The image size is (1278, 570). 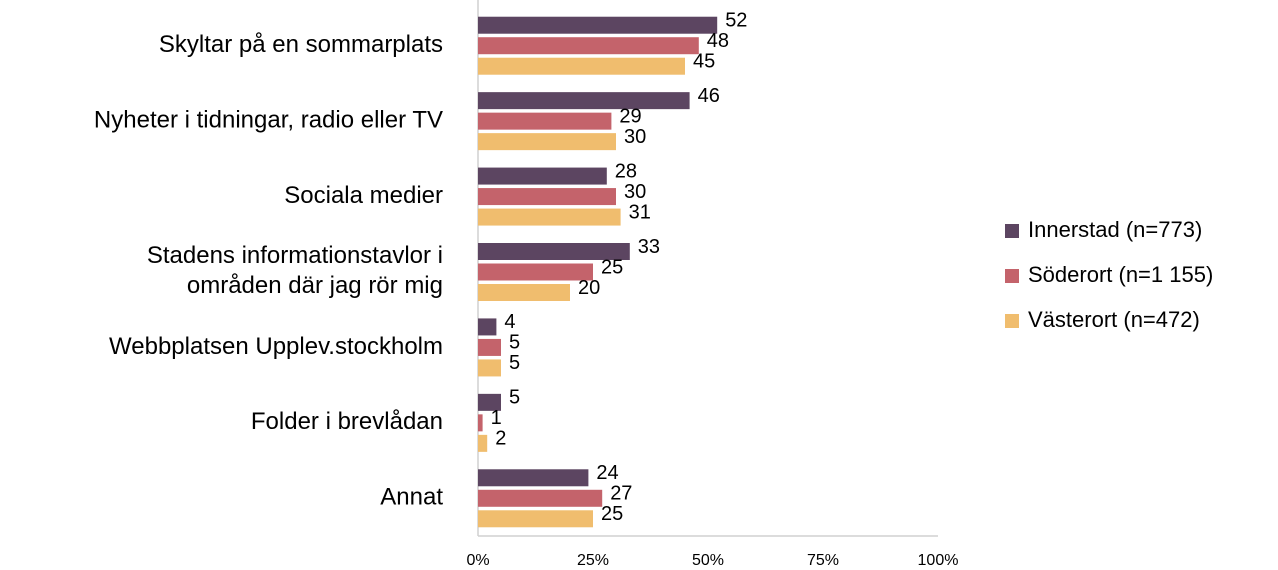 I want to click on value-label: 20, so click(x=589, y=288).